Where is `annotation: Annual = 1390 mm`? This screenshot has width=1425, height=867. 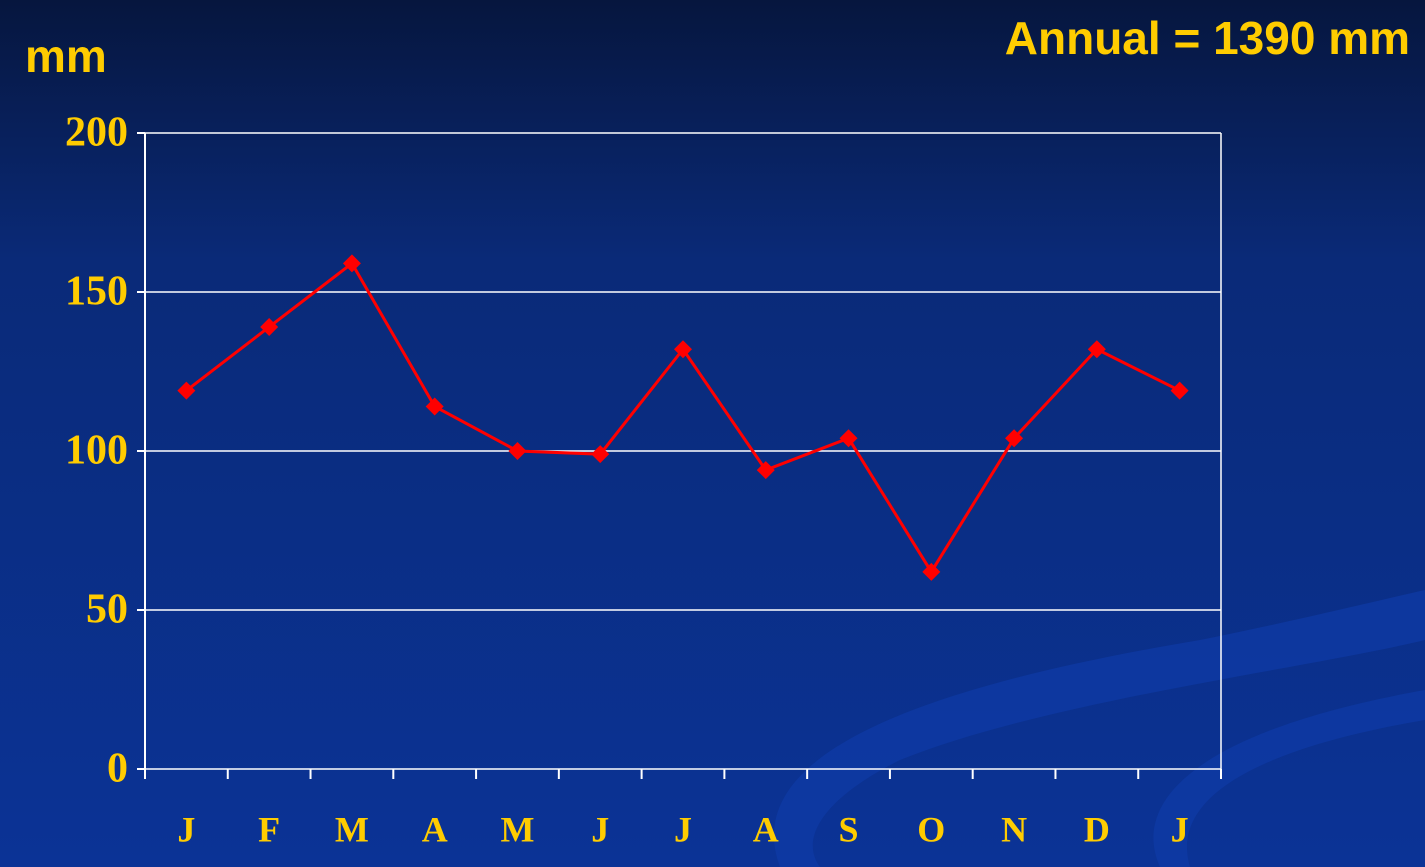
annotation: Annual = 1390 mm is located at coordinates (1207, 38).